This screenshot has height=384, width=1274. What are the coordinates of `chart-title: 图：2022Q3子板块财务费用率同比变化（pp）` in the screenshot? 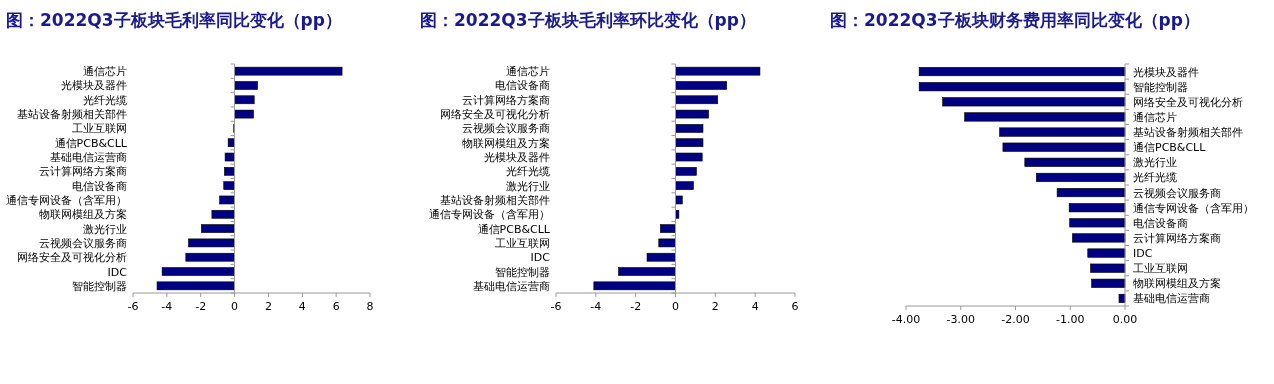 It's located at (1015, 20).